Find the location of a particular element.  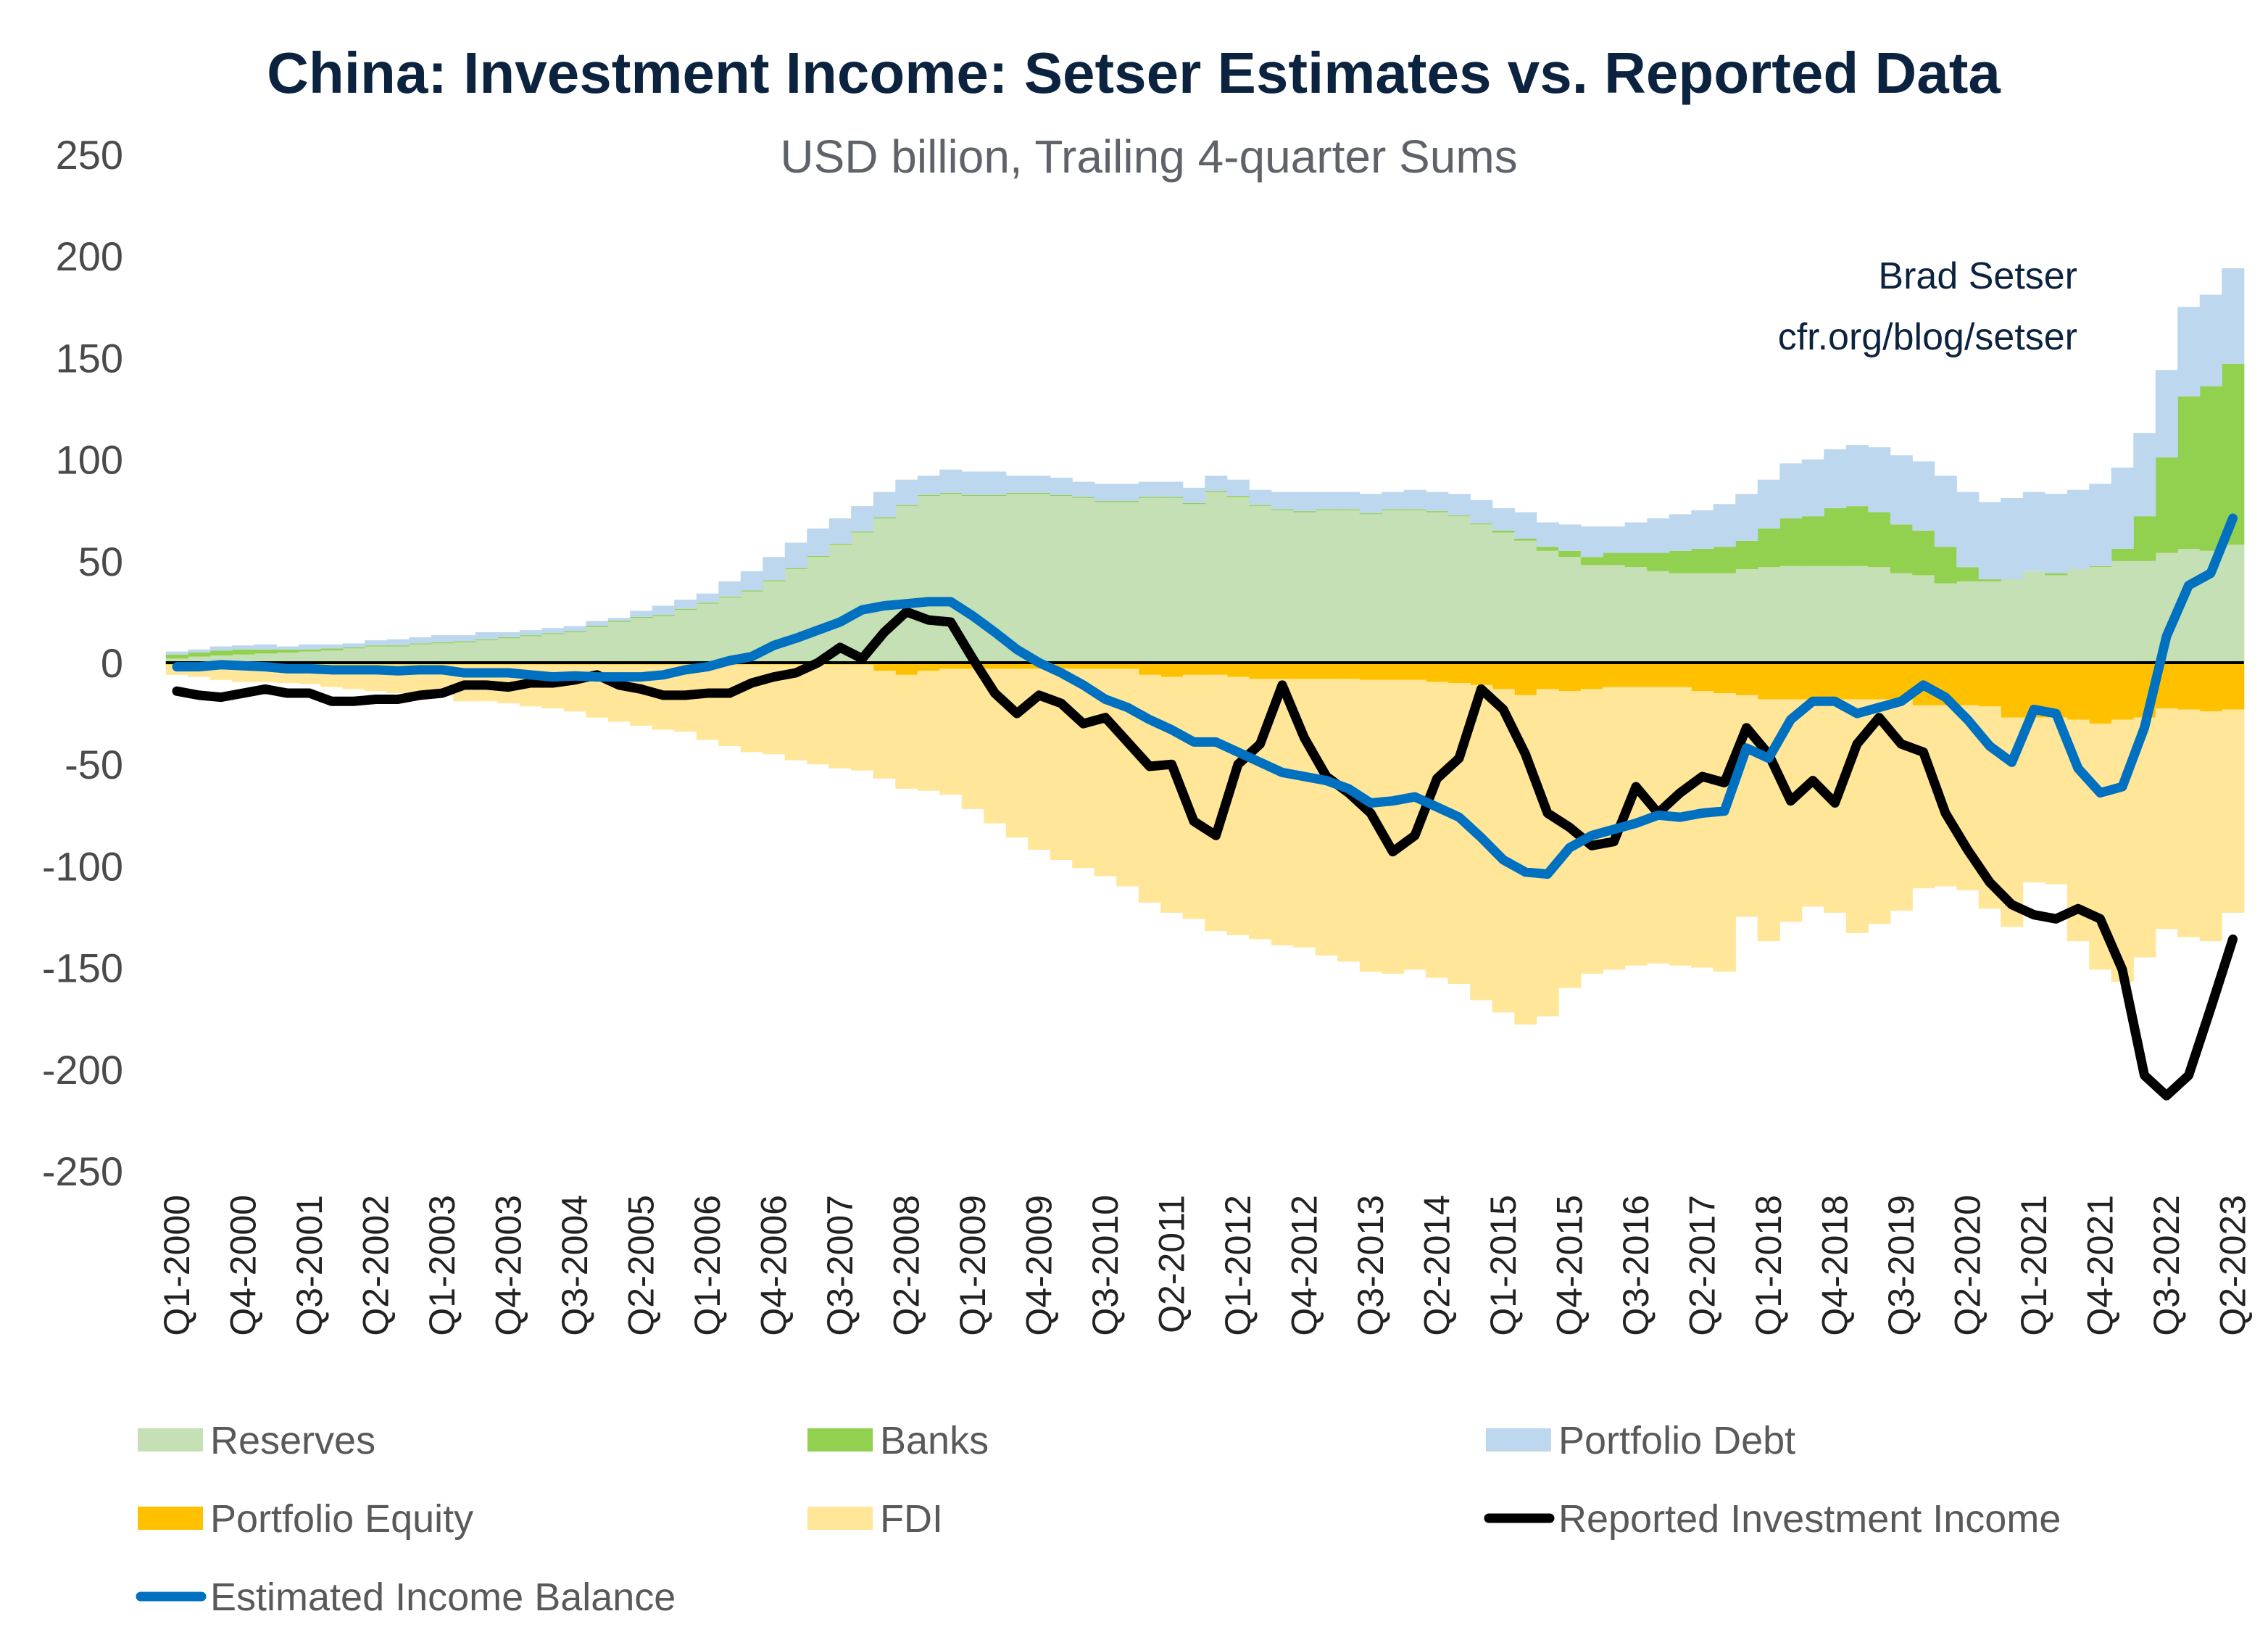

x-tick-label: Q3-2016 is located at coordinates (1636, 1265).